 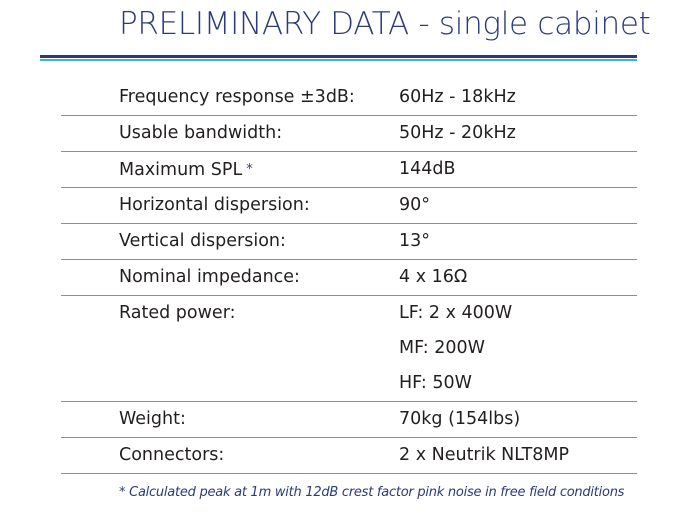 I want to click on spec-row: Usable bandwidth: 50Hz - 20kHz, so click(x=349, y=134).